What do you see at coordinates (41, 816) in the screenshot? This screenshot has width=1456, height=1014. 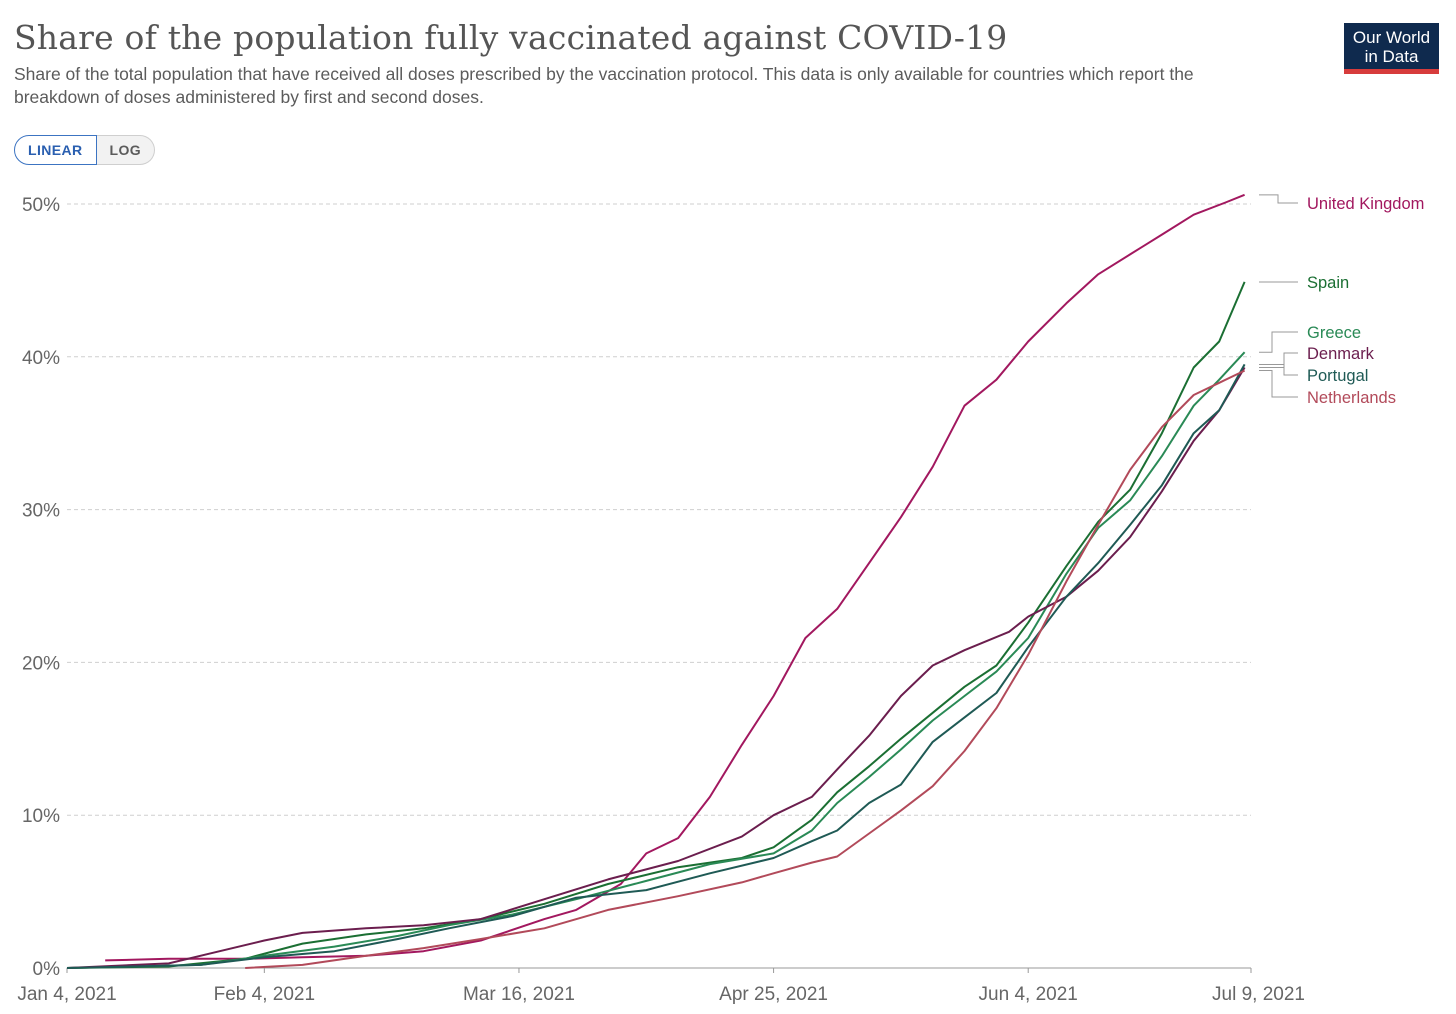 I see `y-tick-label: 10%` at bounding box center [41, 816].